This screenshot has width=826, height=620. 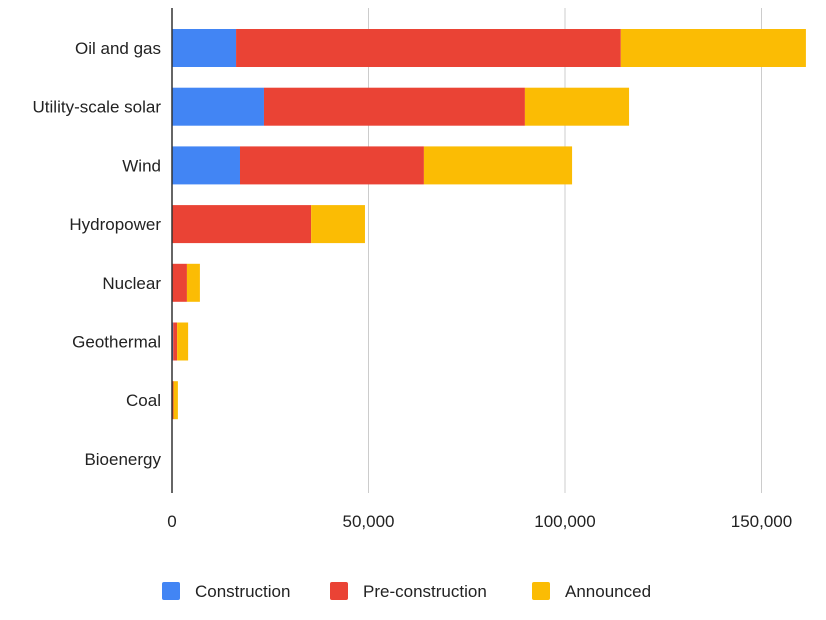 I want to click on legend: Construction Pre-construction Announced, so click(x=406, y=591).